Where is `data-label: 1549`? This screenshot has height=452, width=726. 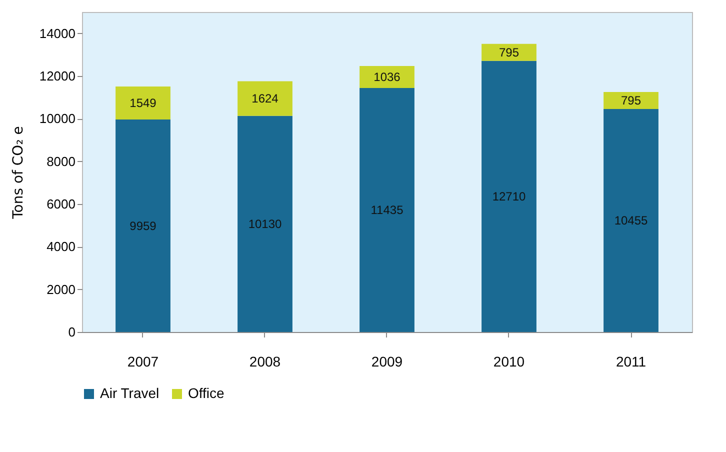 data-label: 1549 is located at coordinates (143, 103).